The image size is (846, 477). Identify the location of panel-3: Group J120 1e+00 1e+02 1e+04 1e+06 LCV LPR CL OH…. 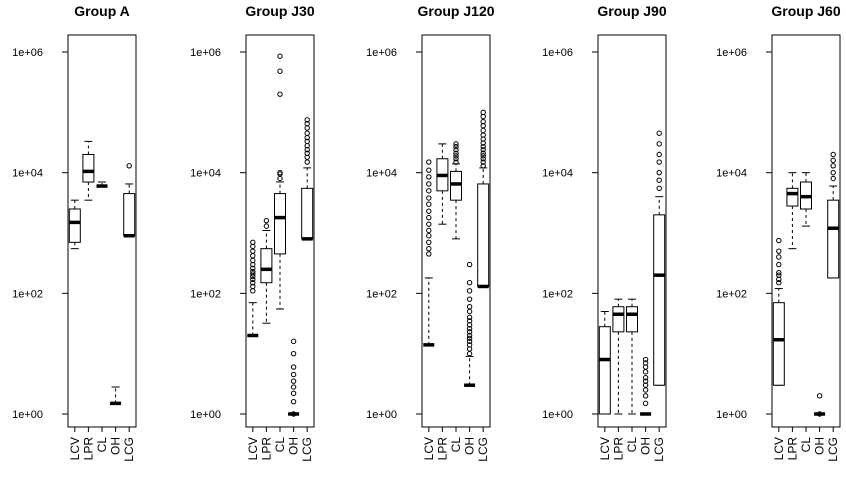
(430, 232).